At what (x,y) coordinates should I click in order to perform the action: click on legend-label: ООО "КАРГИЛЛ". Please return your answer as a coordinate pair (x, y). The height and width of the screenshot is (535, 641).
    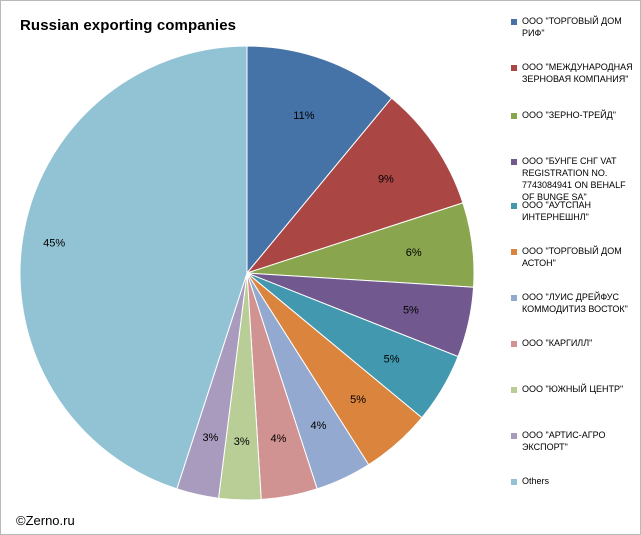
    Looking at the image, I should click on (557, 343).